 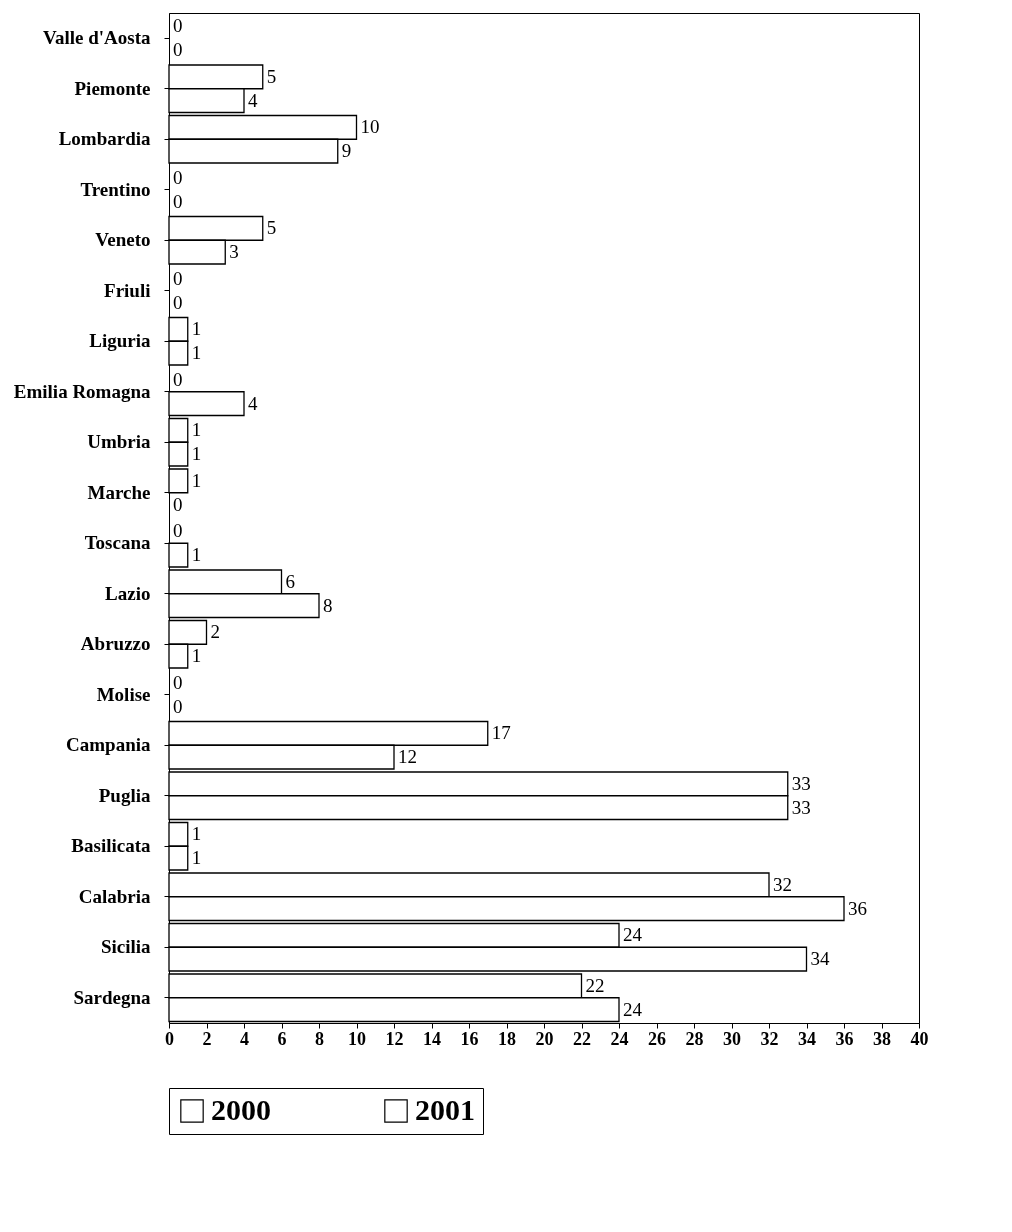 What do you see at coordinates (112, 997) in the screenshot?
I see `y-tick-label: Sardegna` at bounding box center [112, 997].